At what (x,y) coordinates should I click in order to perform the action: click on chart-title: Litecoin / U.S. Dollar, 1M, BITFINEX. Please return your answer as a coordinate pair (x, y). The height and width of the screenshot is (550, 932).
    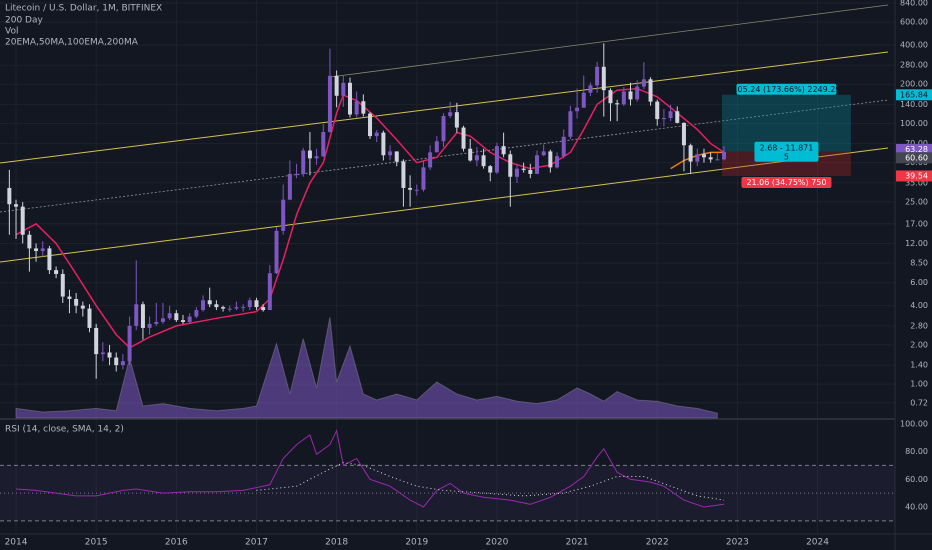
    Looking at the image, I should click on (83, 9).